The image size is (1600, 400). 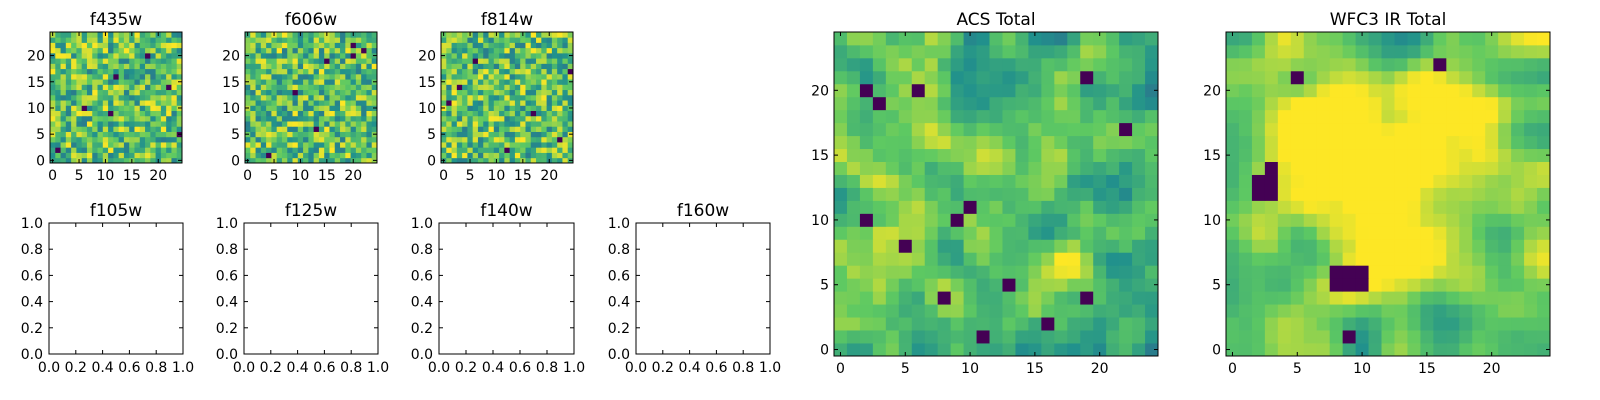 I want to click on y-tick-label: 0.2, so click(x=422, y=329).